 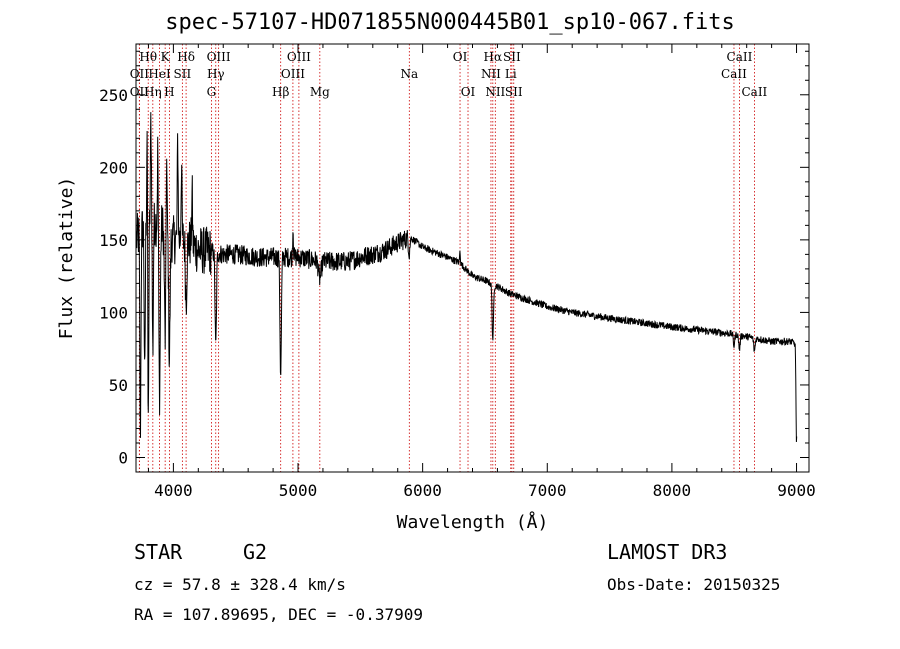 I want to click on line-label: Li, so click(x=511, y=74).